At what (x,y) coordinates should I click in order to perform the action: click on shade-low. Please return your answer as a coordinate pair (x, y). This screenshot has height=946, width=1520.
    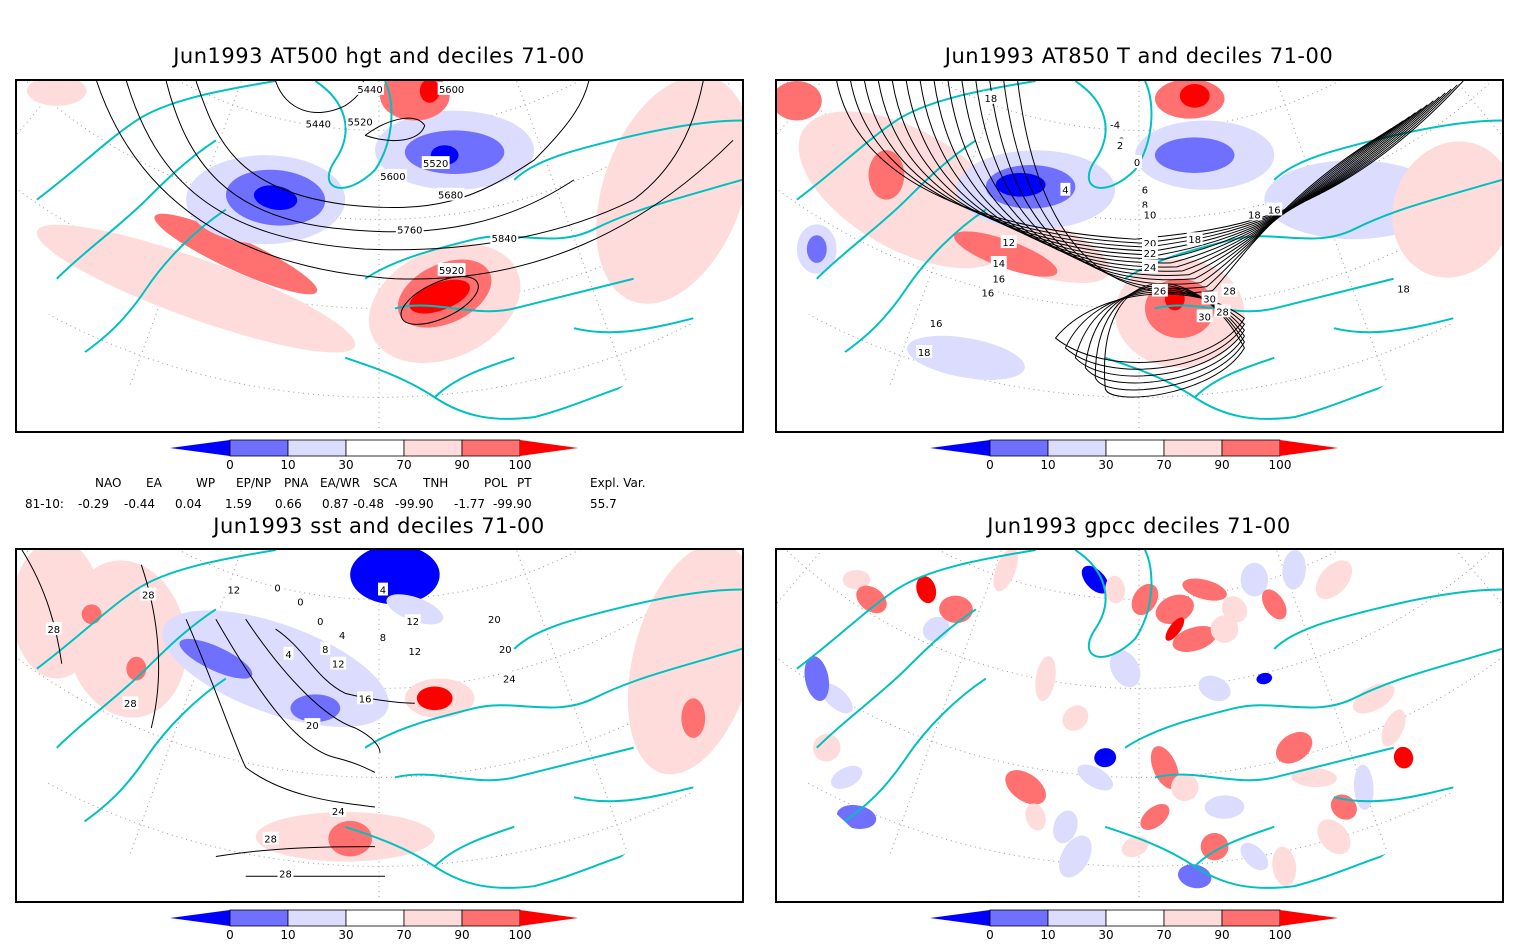
    Looking at the image, I should click on (1194, 155).